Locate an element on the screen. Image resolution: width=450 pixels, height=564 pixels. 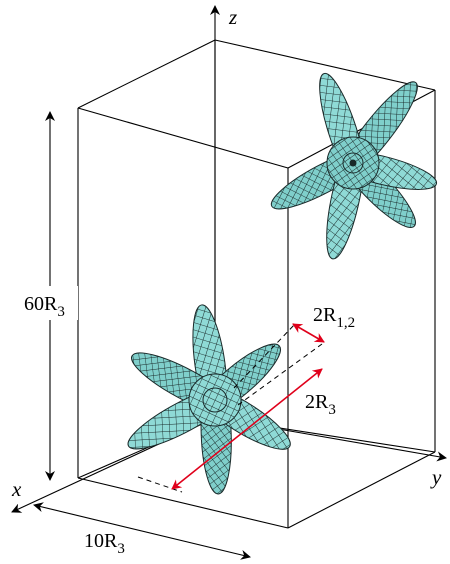
star-particle-upper is located at coordinates (354, 166).